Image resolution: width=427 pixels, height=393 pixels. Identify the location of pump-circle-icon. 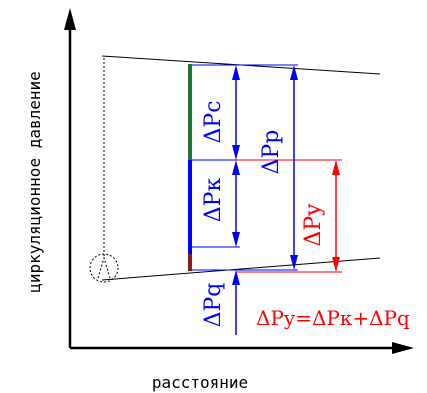
(104, 268).